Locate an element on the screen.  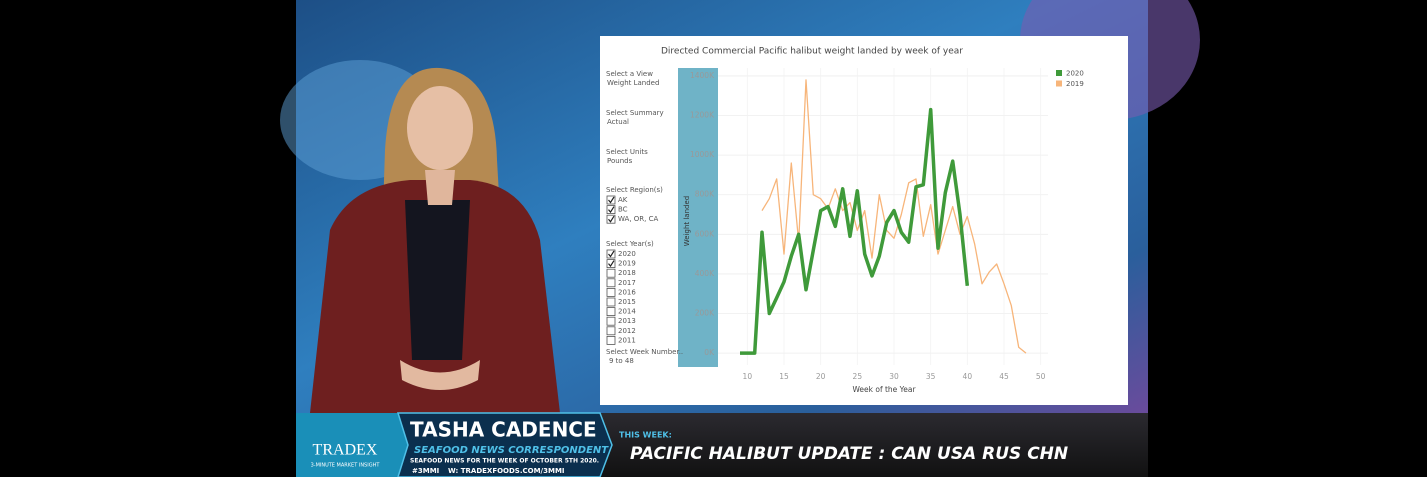
presenter-role: SEAFOOD NEWS CORRESPONDENT is located at coordinates (511, 450).